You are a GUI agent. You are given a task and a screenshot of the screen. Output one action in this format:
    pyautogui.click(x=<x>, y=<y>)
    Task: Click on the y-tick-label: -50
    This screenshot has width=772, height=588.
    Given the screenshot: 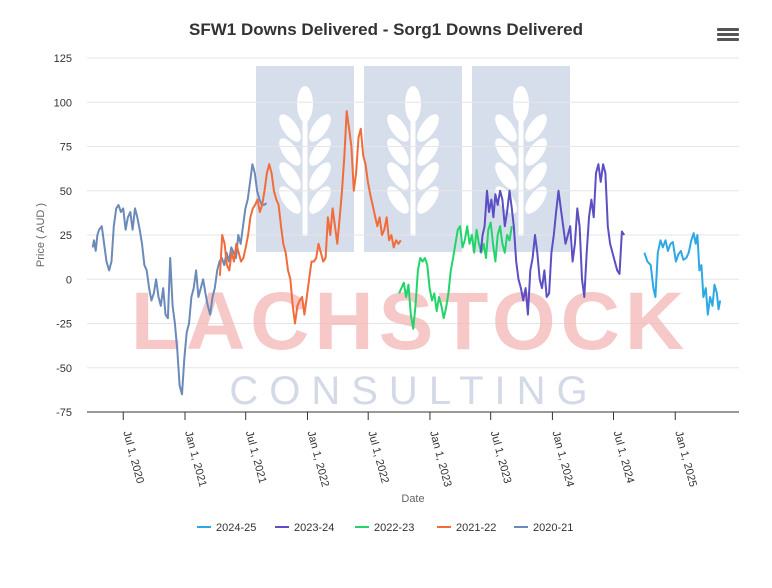 What is the action you would take?
    pyautogui.click(x=64, y=369)
    